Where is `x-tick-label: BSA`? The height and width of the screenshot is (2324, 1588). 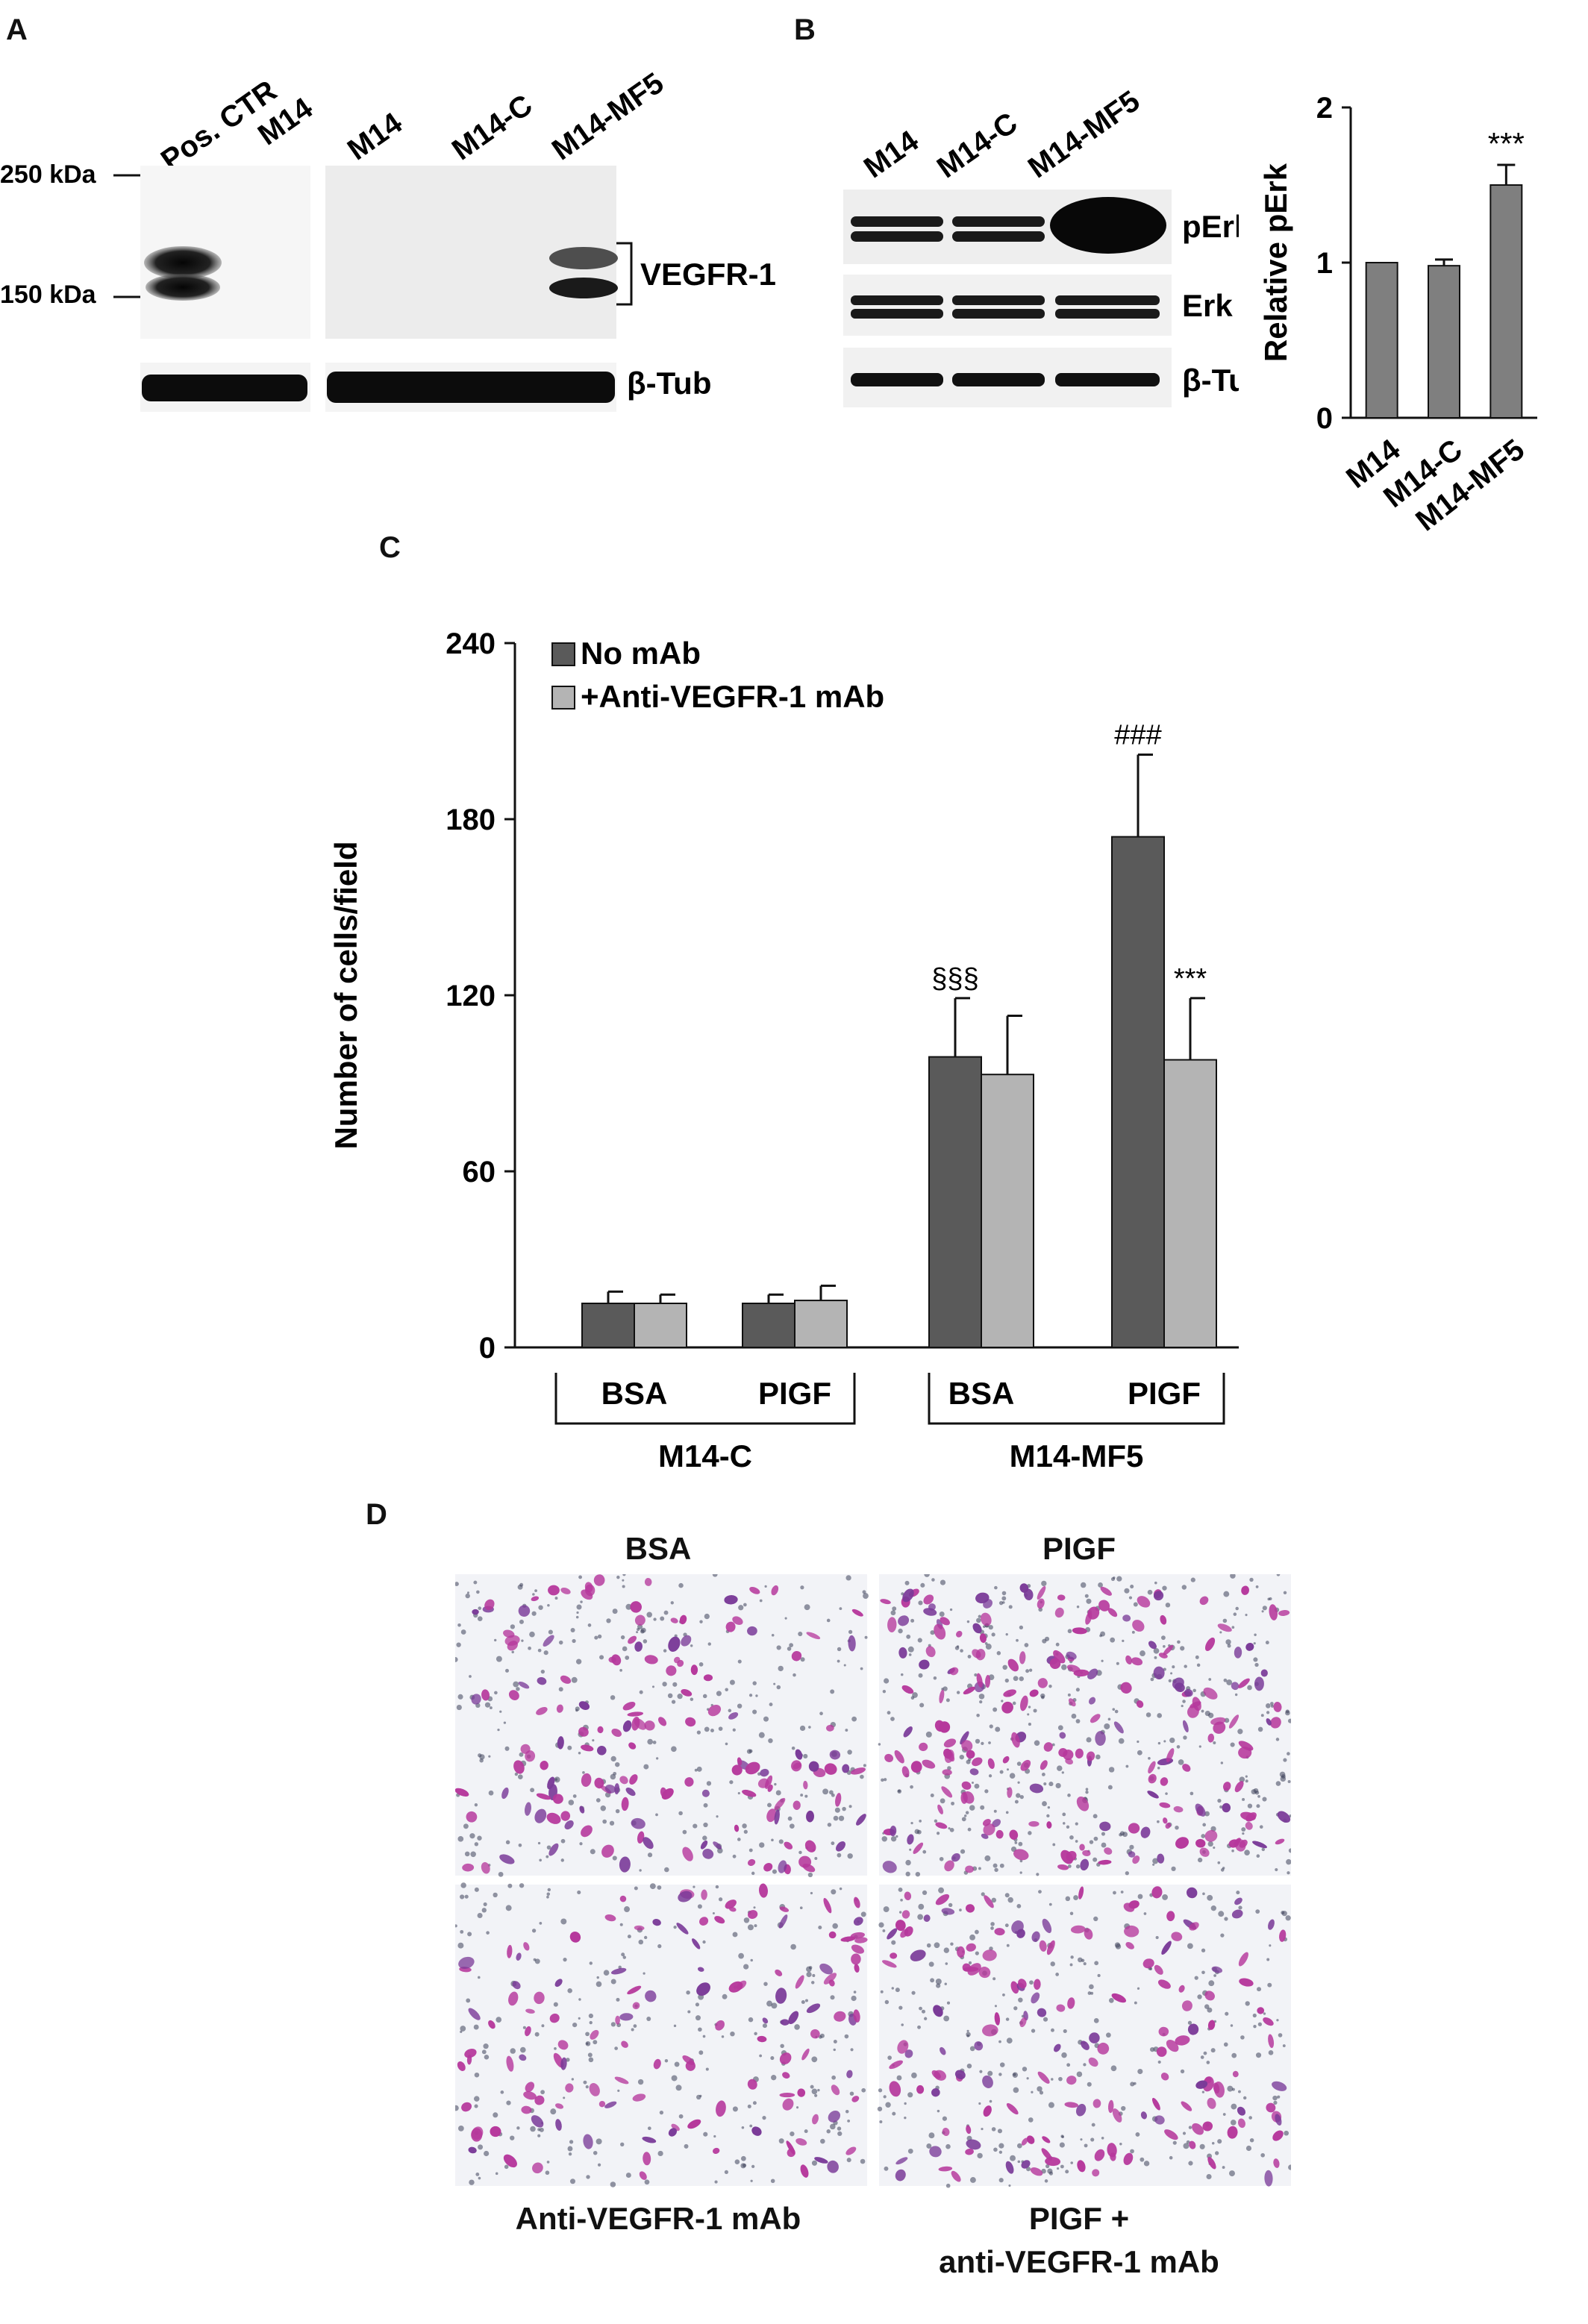
x-tick-label: BSA is located at coordinates (981, 1393).